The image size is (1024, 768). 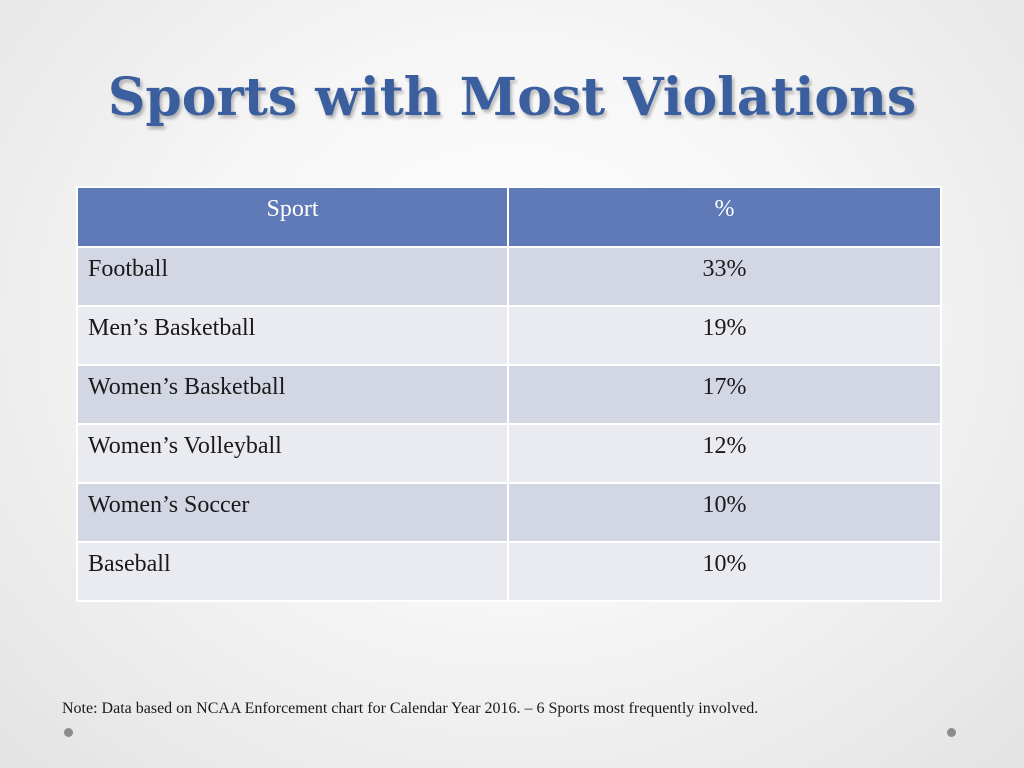 What do you see at coordinates (512, 97) in the screenshot?
I see `slide-title: Sports with Most Violations` at bounding box center [512, 97].